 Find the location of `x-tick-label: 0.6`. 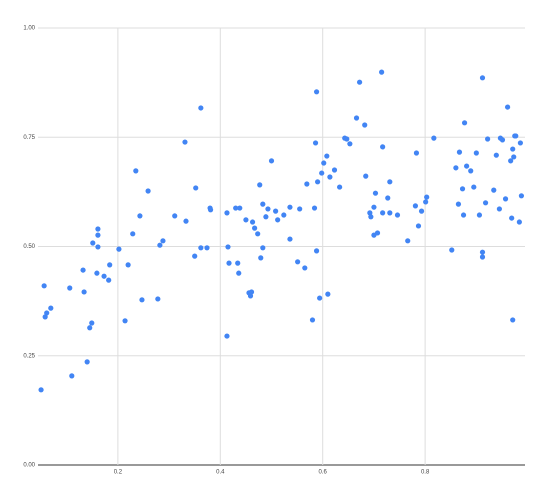

x-tick-label: 0.6 is located at coordinates (323, 473).